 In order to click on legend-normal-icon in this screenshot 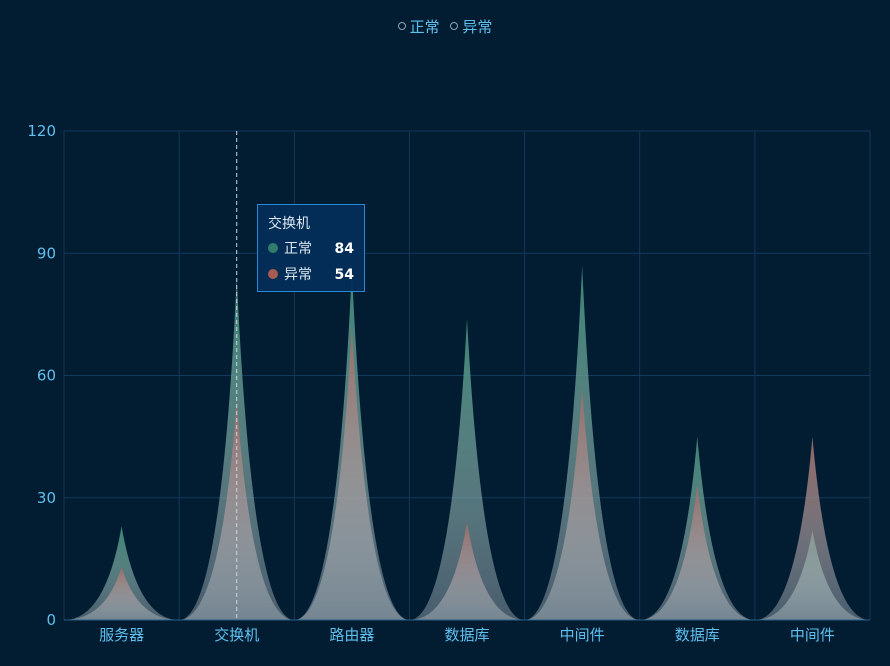, I will do `click(401, 25)`.